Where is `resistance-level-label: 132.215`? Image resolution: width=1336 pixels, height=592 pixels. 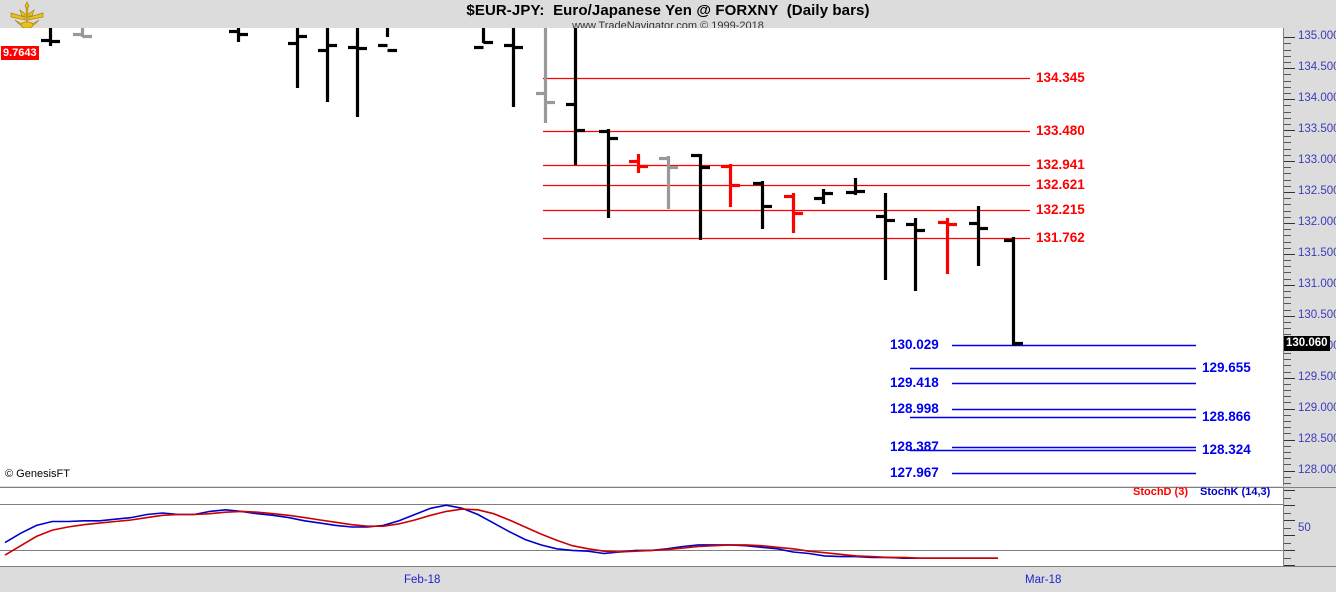 resistance-level-label: 132.215 is located at coordinates (1060, 209).